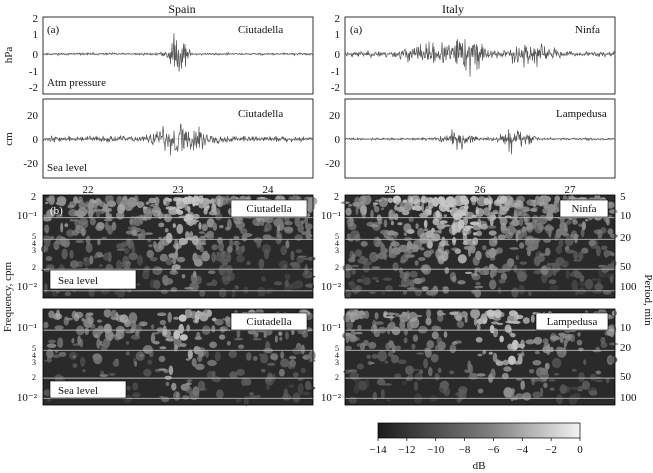 This screenshot has height=473, width=653. What do you see at coordinates (587, 30) in the screenshot?
I see `station-label: Ninfa` at bounding box center [587, 30].